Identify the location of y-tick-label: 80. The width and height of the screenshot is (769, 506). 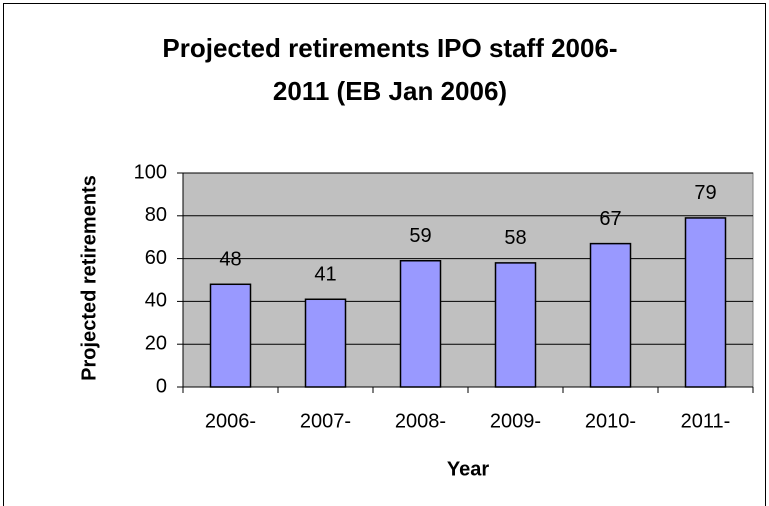
(156, 215).